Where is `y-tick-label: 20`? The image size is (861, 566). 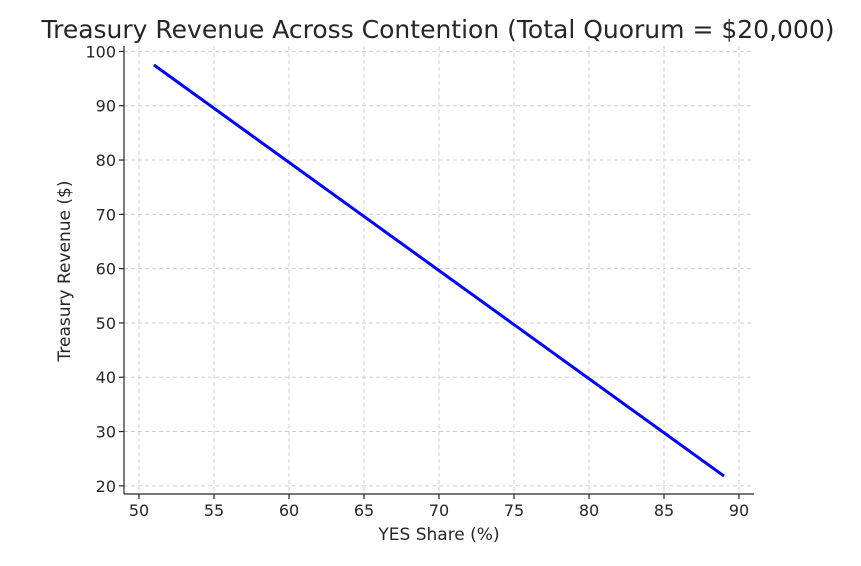
y-tick-label: 20 is located at coordinates (106, 486).